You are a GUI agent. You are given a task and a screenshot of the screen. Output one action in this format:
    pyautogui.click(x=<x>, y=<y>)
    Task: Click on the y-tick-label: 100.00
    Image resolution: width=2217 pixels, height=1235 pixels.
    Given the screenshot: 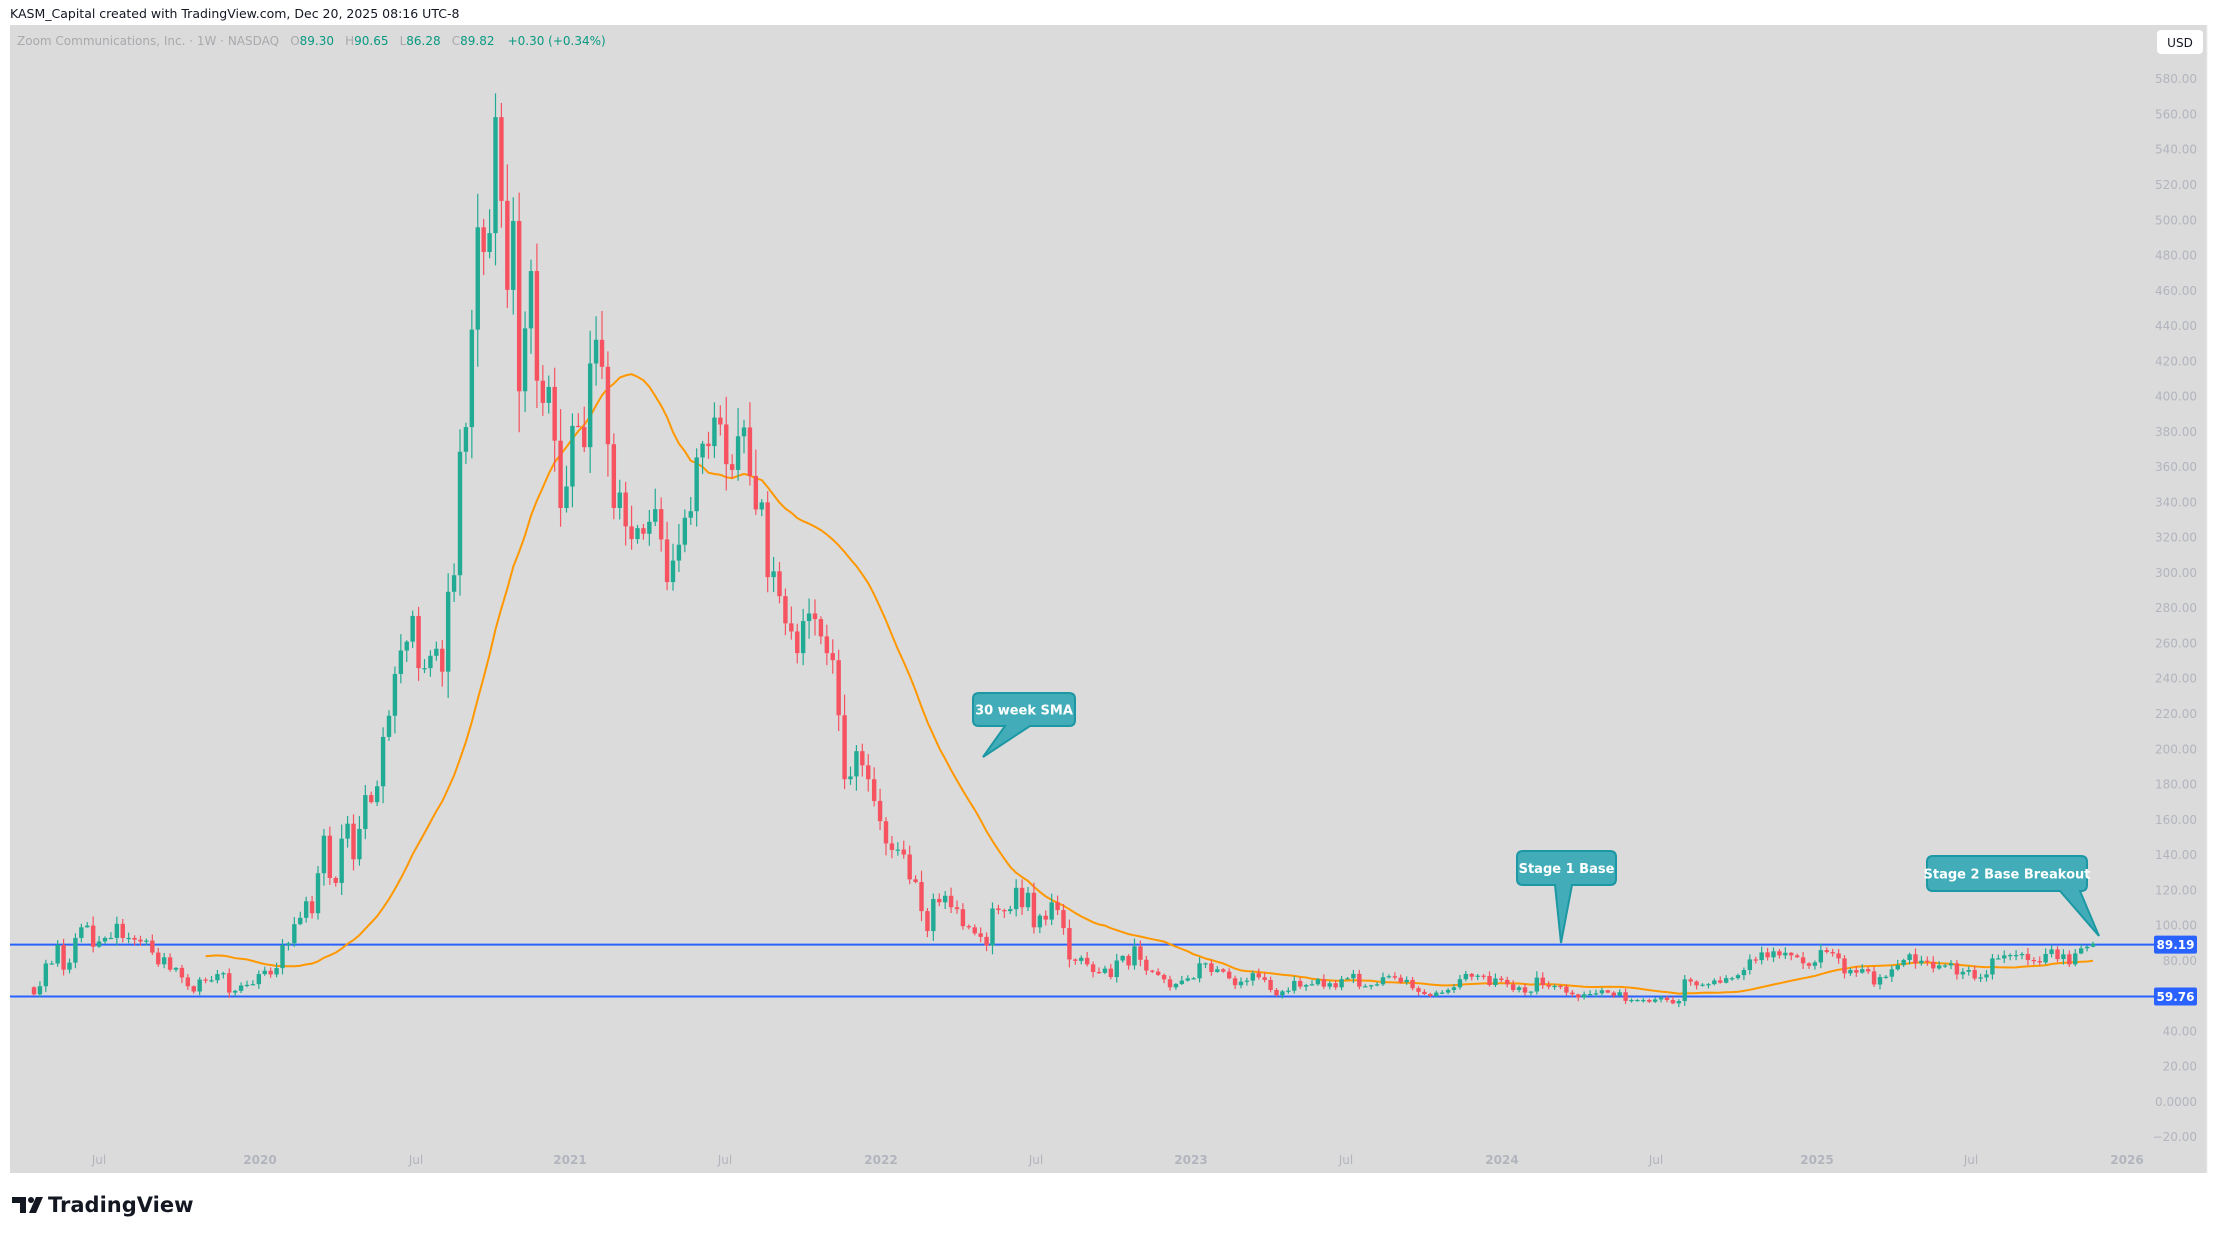 What is the action you would take?
    pyautogui.click(x=2176, y=926)
    